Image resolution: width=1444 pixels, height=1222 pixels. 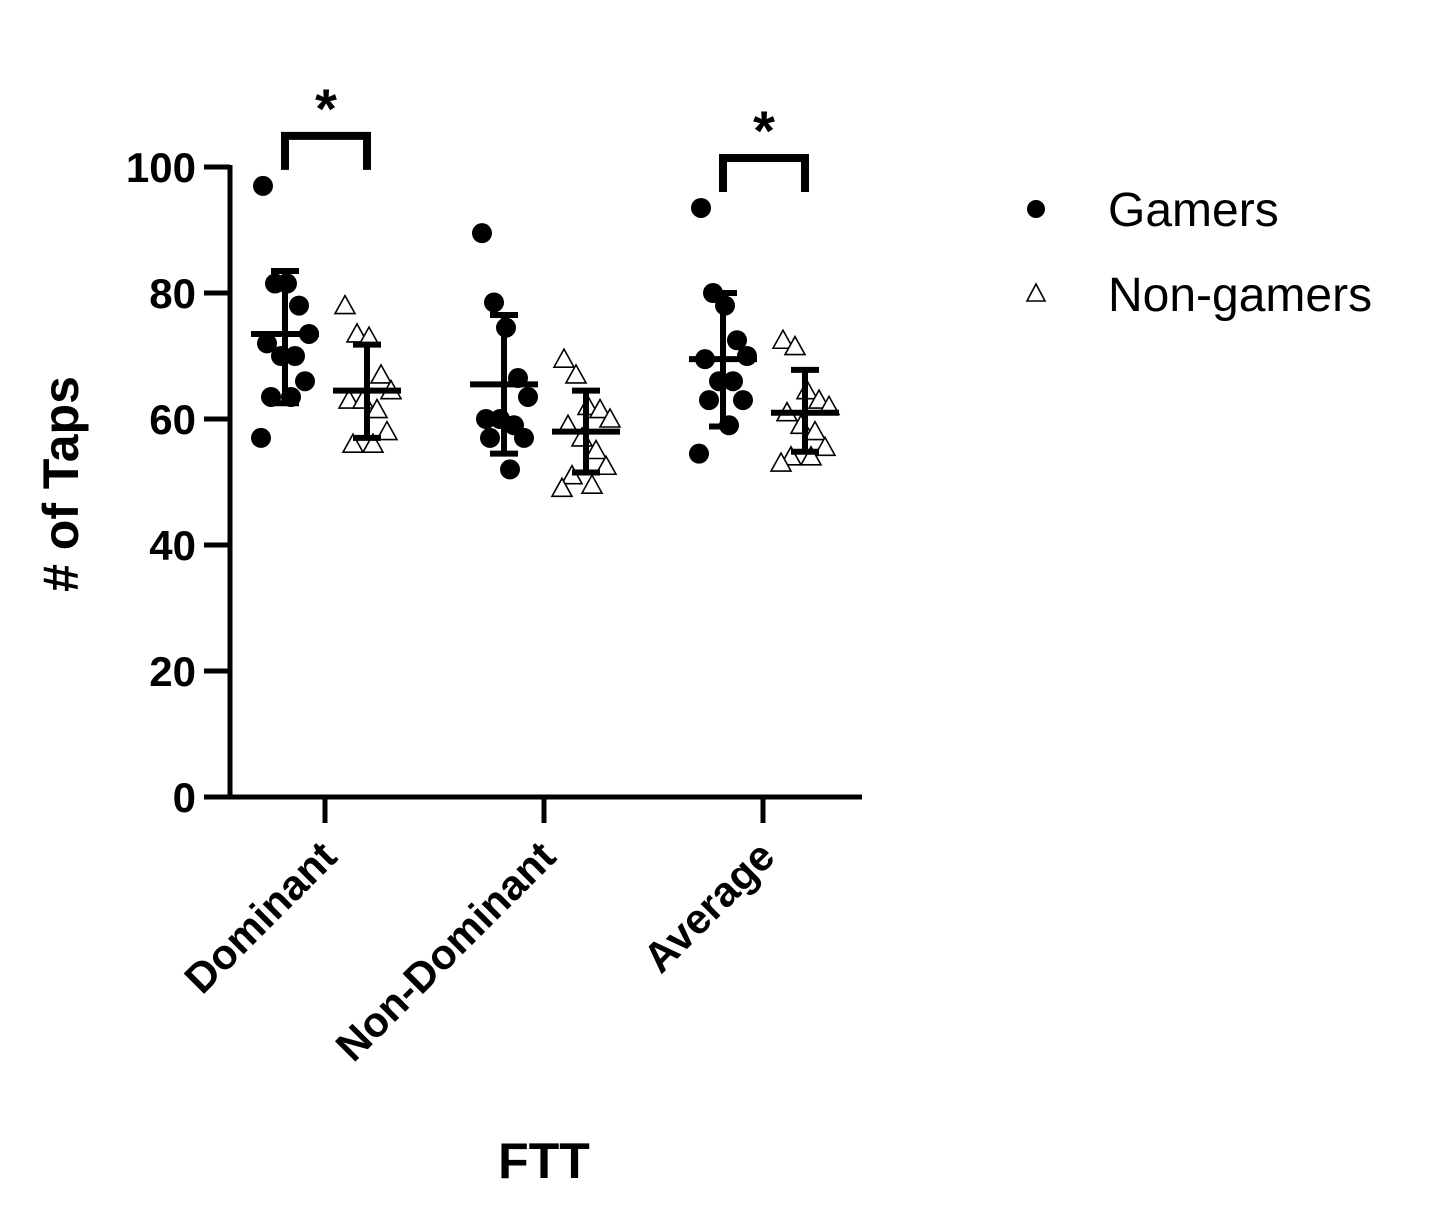 I want to click on y-tick-label: 20, so click(x=172, y=671).